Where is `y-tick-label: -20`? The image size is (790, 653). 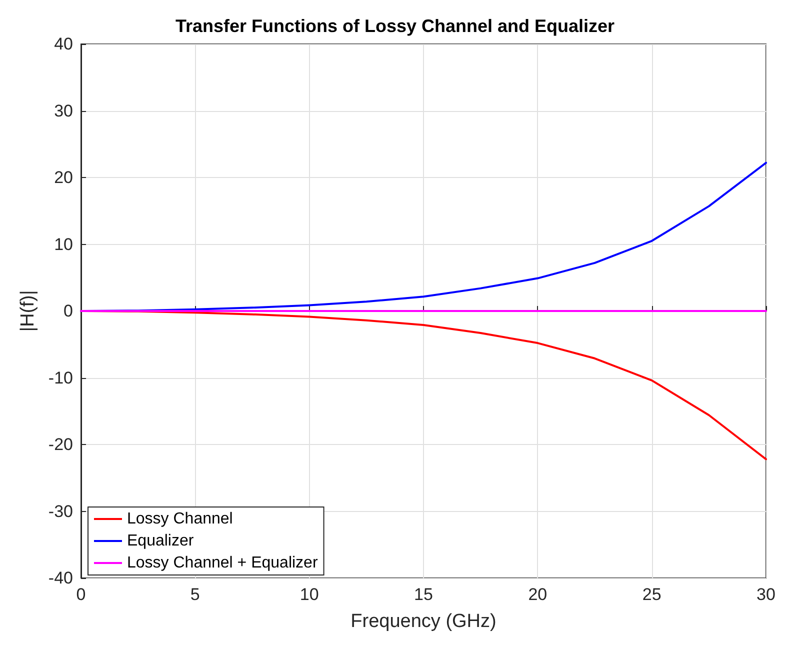 y-tick-label: -20 is located at coordinates (60, 444).